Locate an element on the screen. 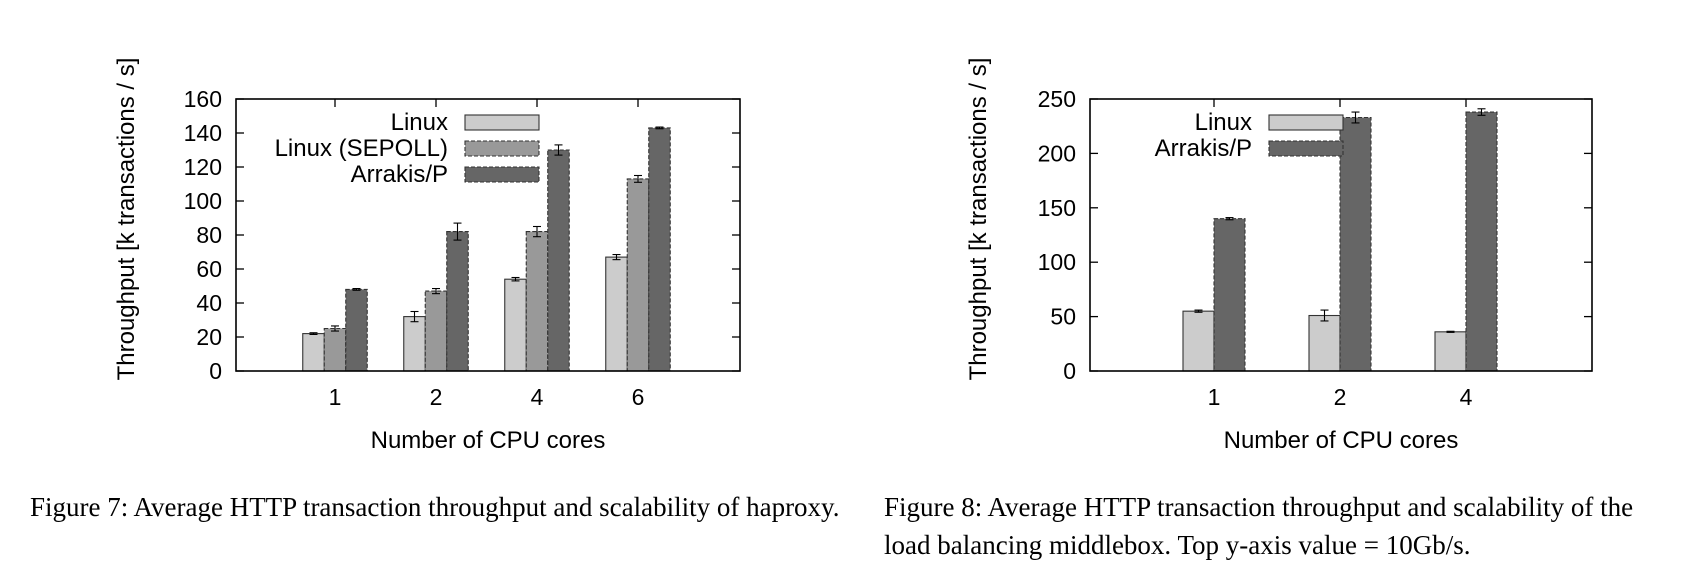 Image resolution: width=1688 pixels, height=568 pixels. y-tick-label: 140 is located at coordinates (203, 133).